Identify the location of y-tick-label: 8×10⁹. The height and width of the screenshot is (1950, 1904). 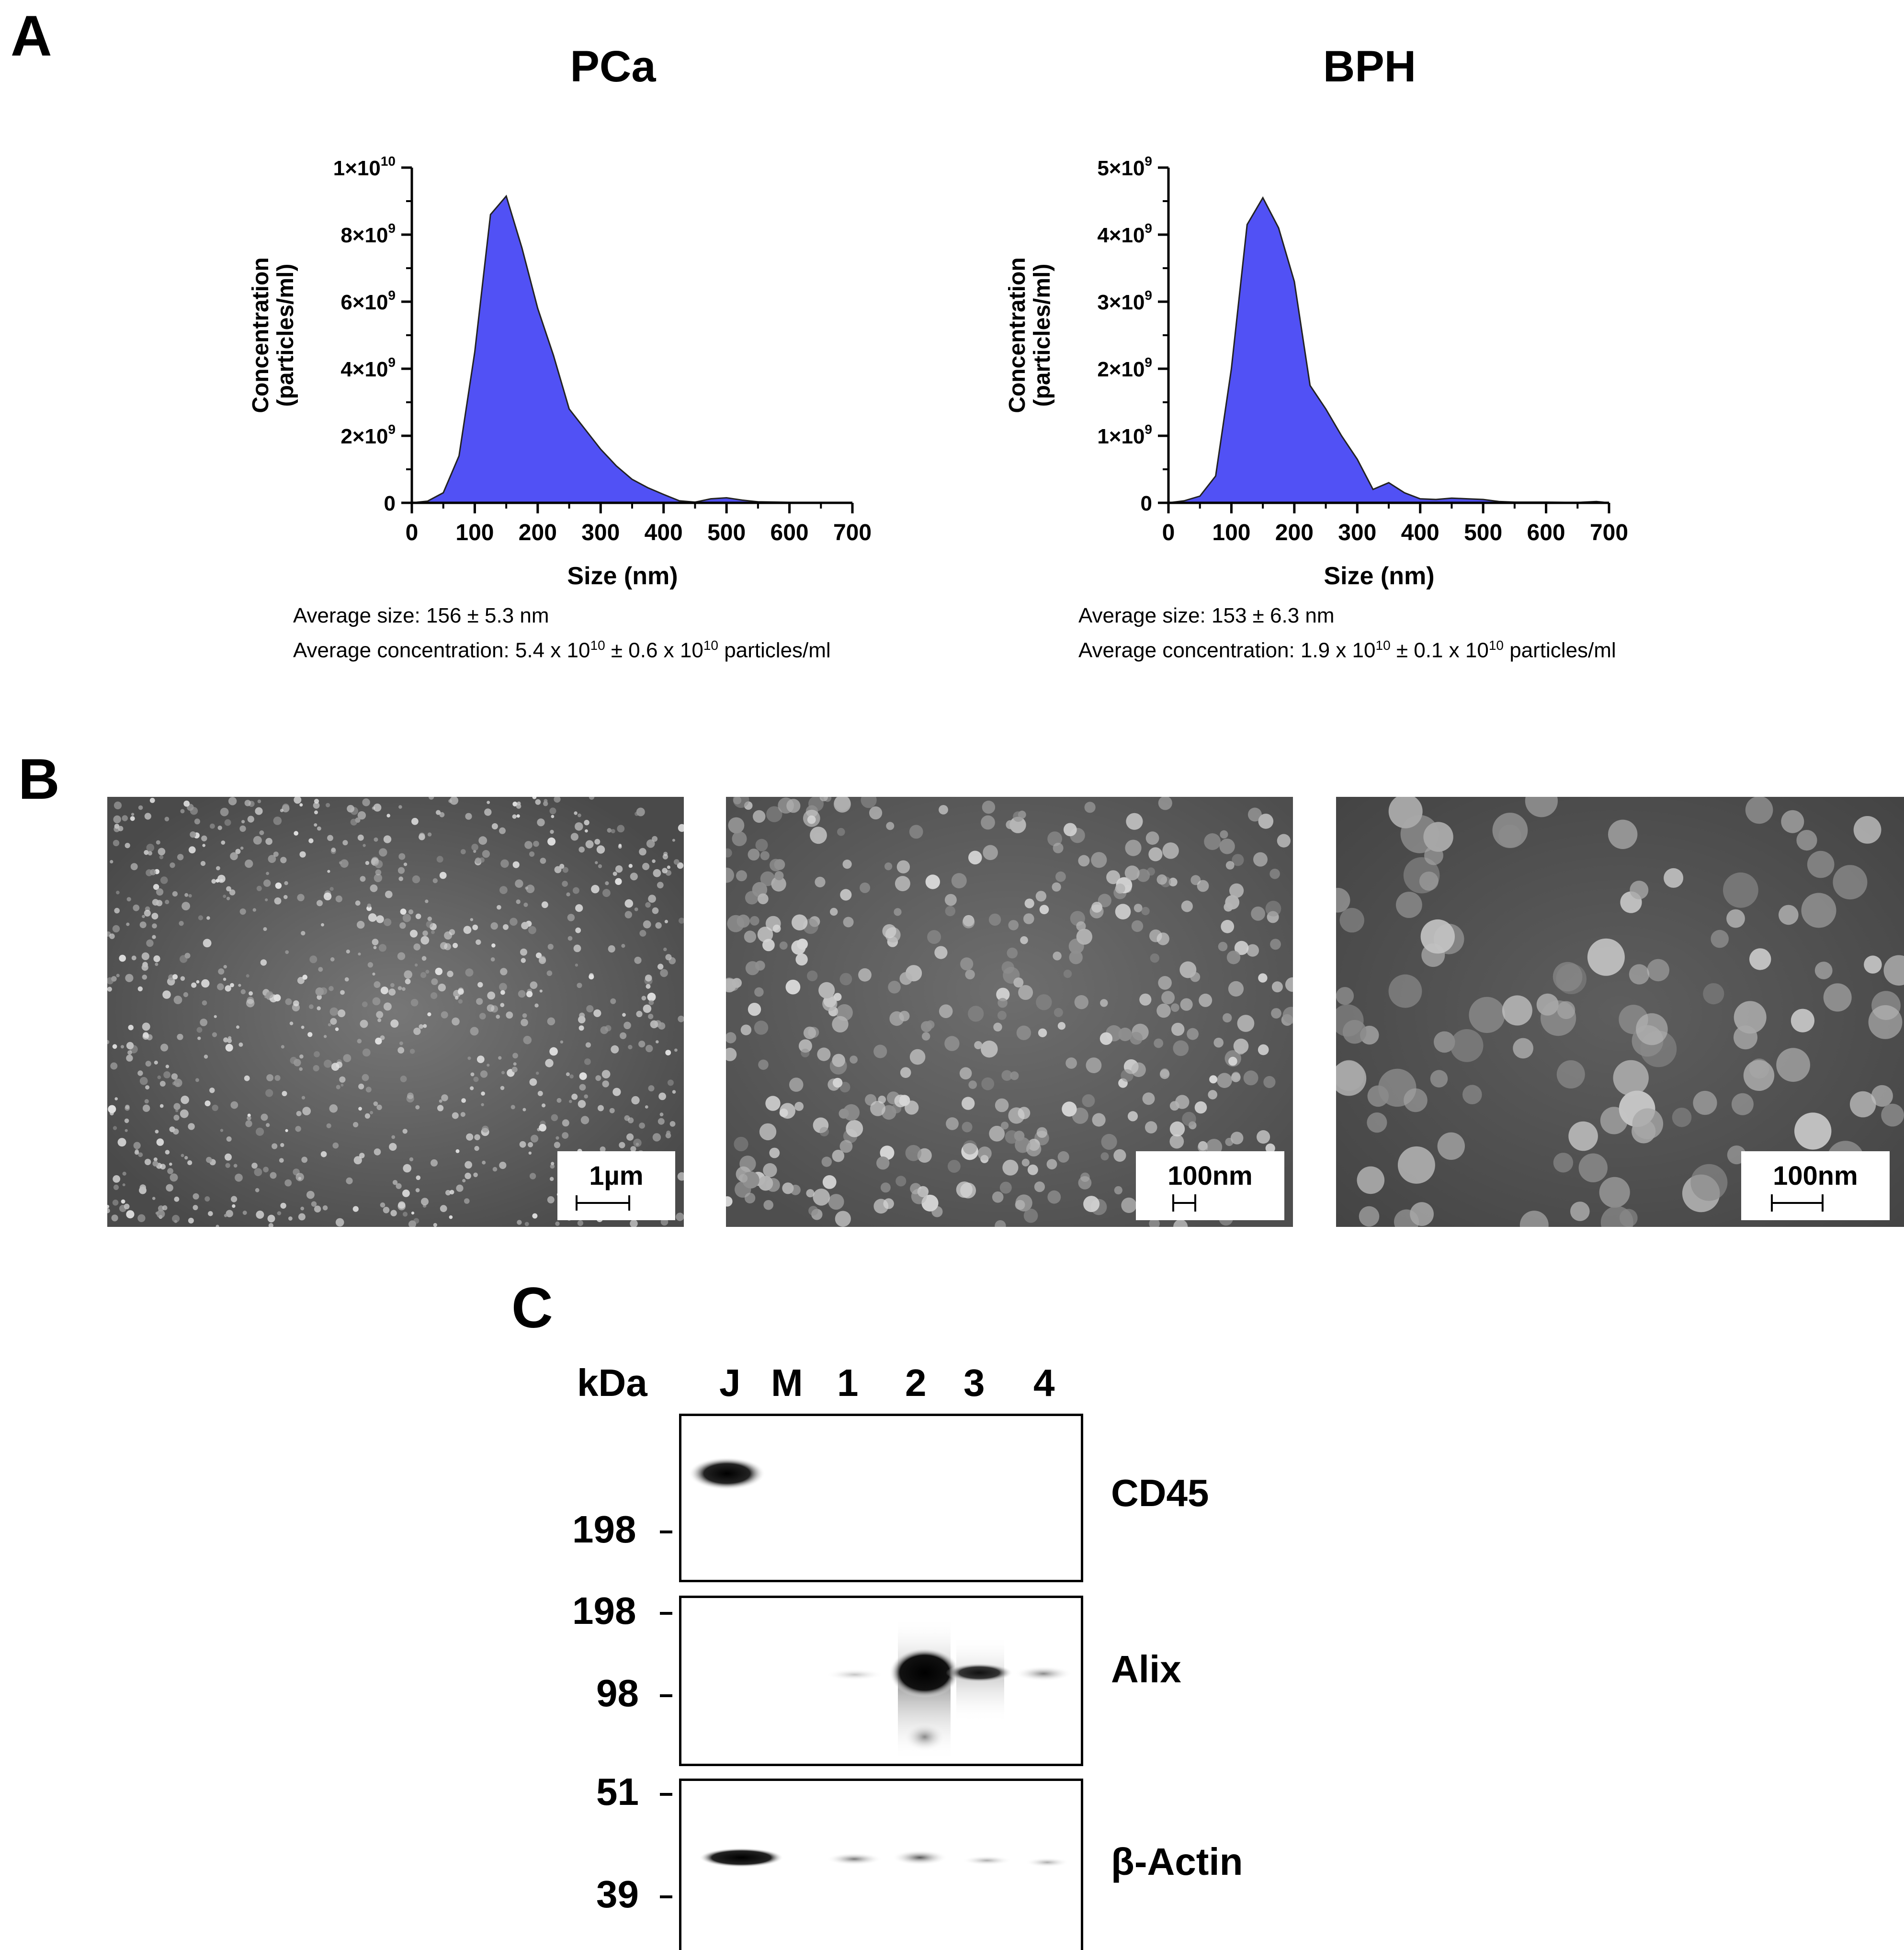
(368, 234).